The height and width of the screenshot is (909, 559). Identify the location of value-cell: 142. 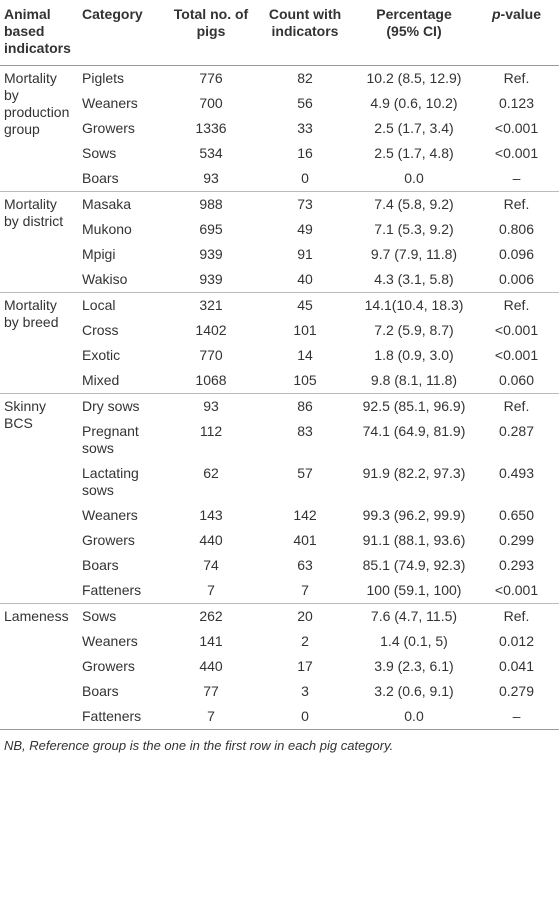
(305, 515).